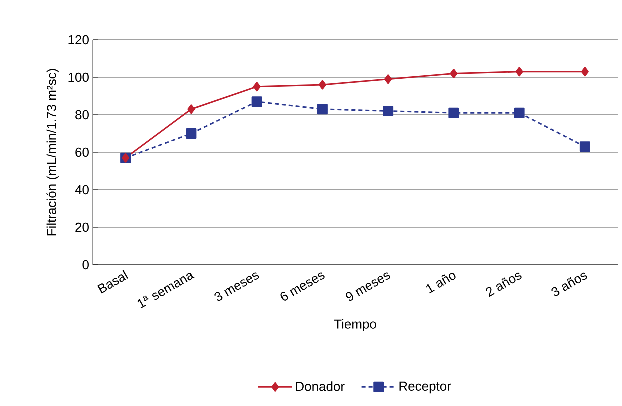 This screenshot has height=406, width=622. What do you see at coordinates (426, 388) in the screenshot?
I see `legend-label: Receptor` at bounding box center [426, 388].